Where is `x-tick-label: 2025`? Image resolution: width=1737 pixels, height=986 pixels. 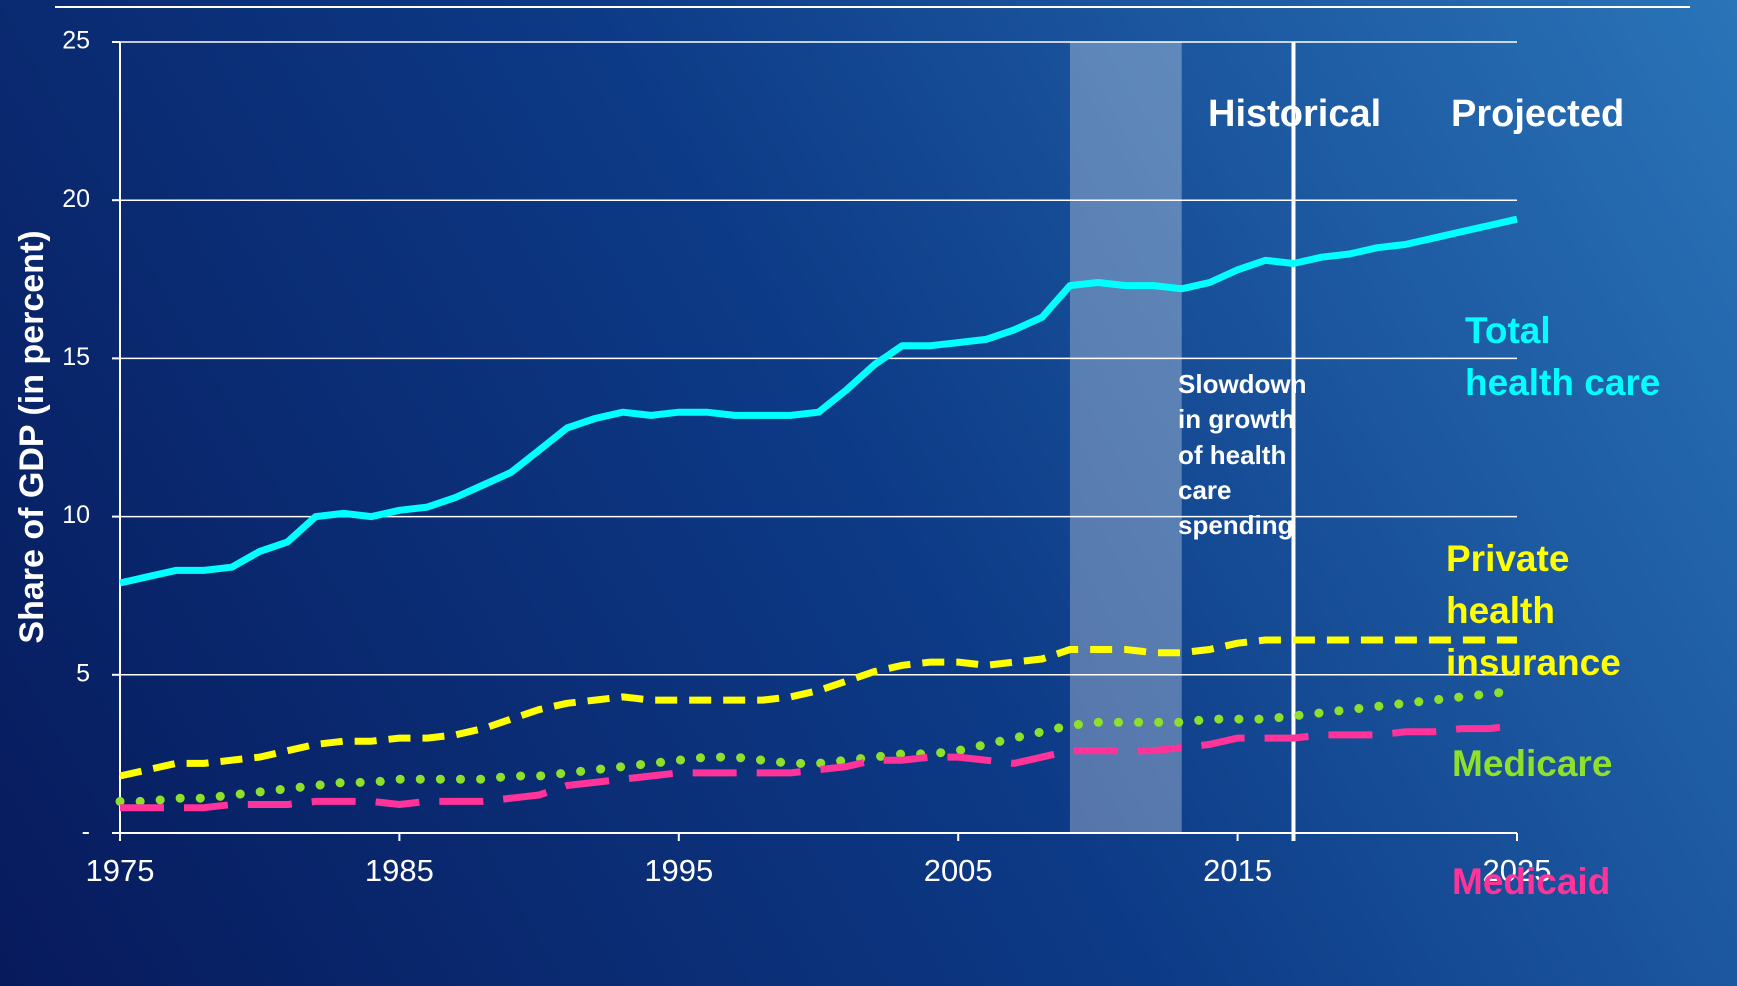
x-tick-label: 2025 is located at coordinates (1517, 870).